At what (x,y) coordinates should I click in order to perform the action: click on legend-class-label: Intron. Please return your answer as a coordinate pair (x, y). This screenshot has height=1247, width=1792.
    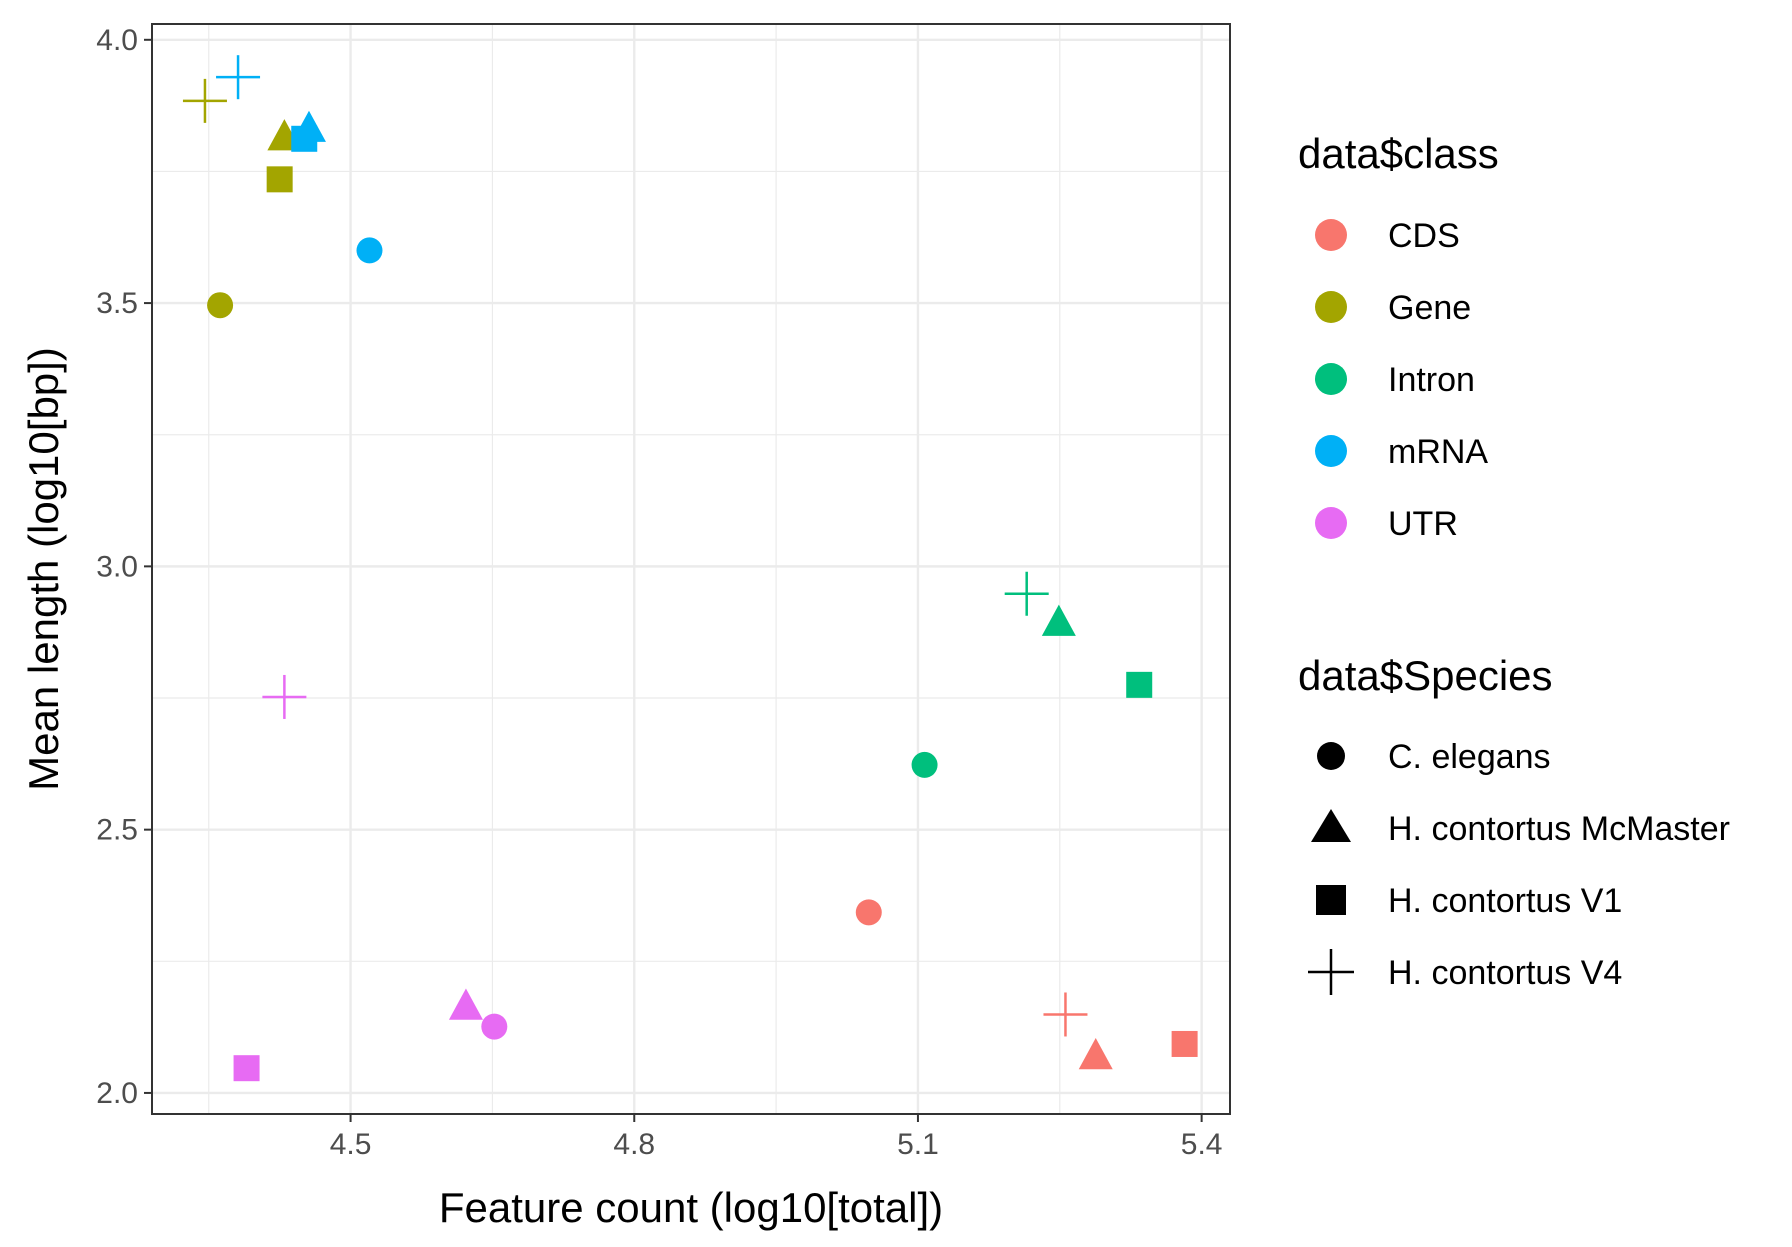
    Looking at the image, I should click on (1431, 380).